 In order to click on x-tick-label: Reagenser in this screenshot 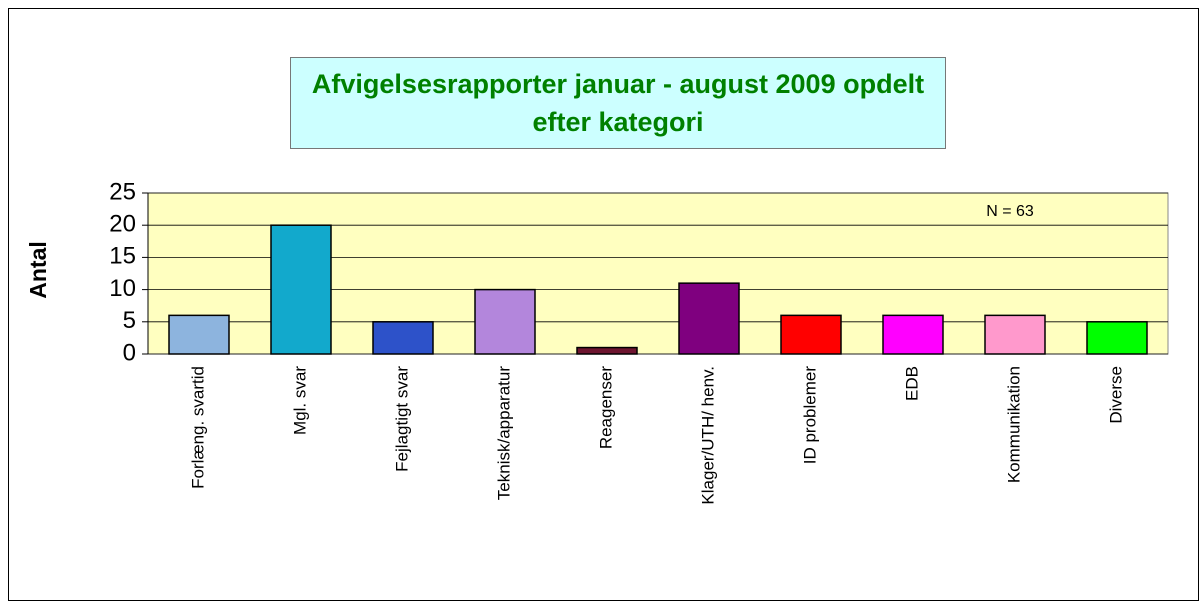, I will do `click(605, 408)`.